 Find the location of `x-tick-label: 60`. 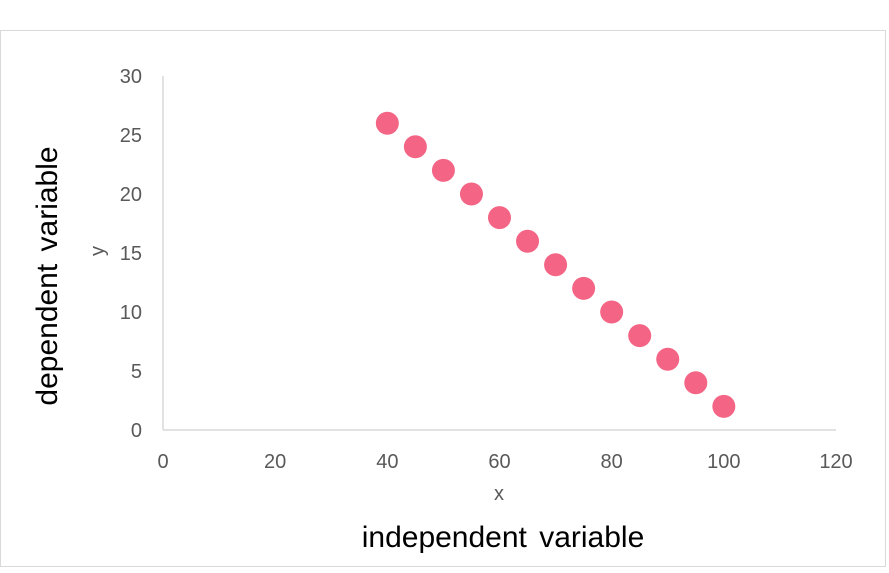

x-tick-label: 60 is located at coordinates (499, 462).